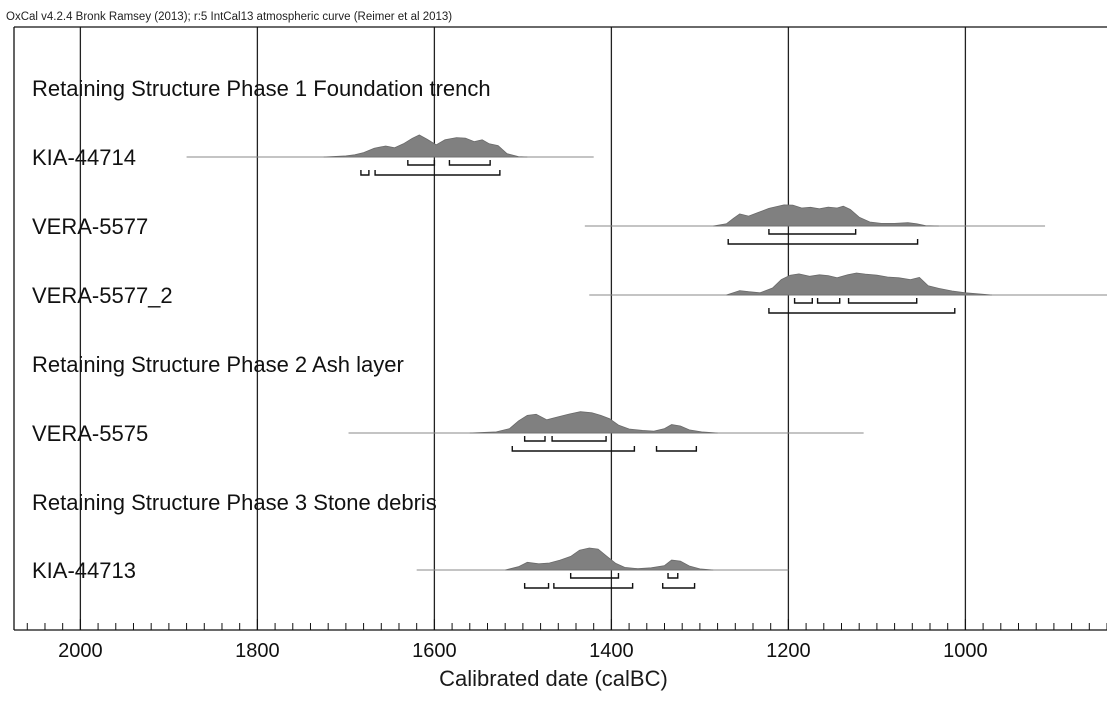  What do you see at coordinates (218, 364) in the screenshot?
I see `group-label: Retaining Structure Phase 2 Ash layer` at bounding box center [218, 364].